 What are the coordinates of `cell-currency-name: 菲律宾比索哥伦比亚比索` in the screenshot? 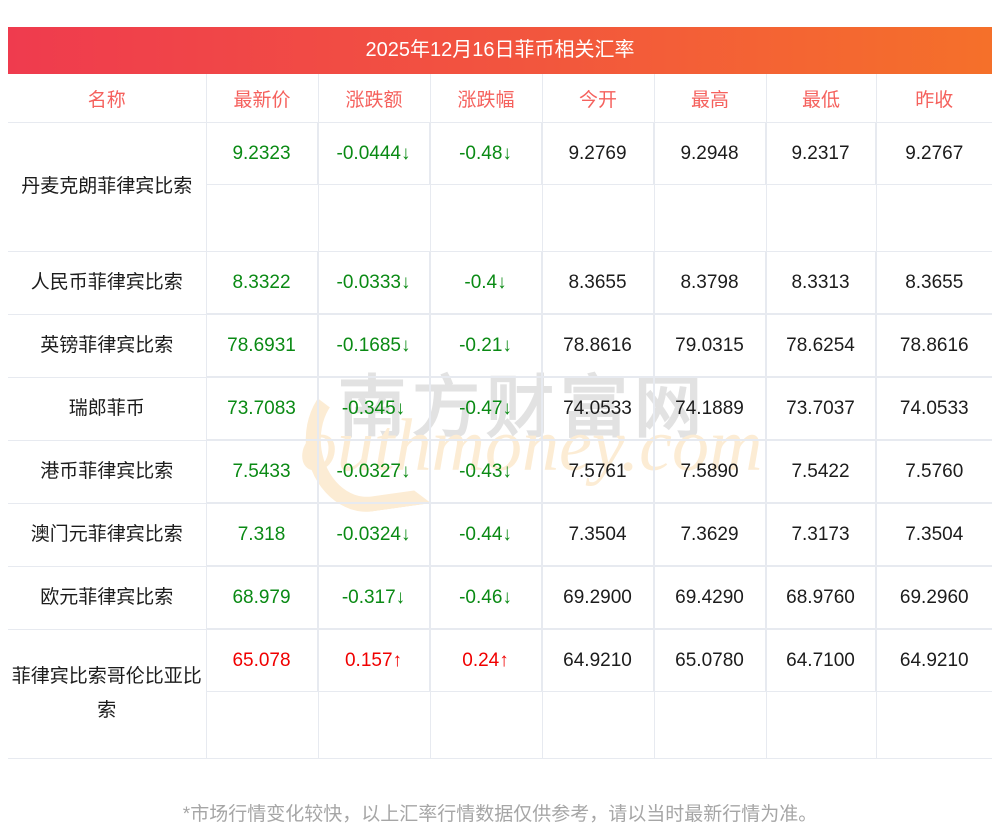 It's located at (107, 694).